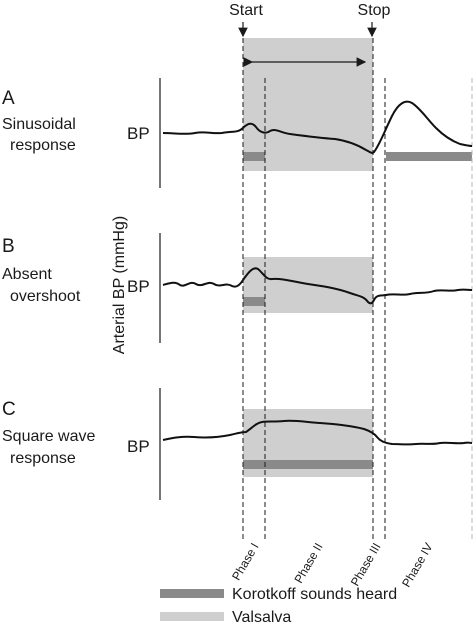 This screenshot has height=628, width=474. I want to click on panel-letter-b: B, so click(8, 246).